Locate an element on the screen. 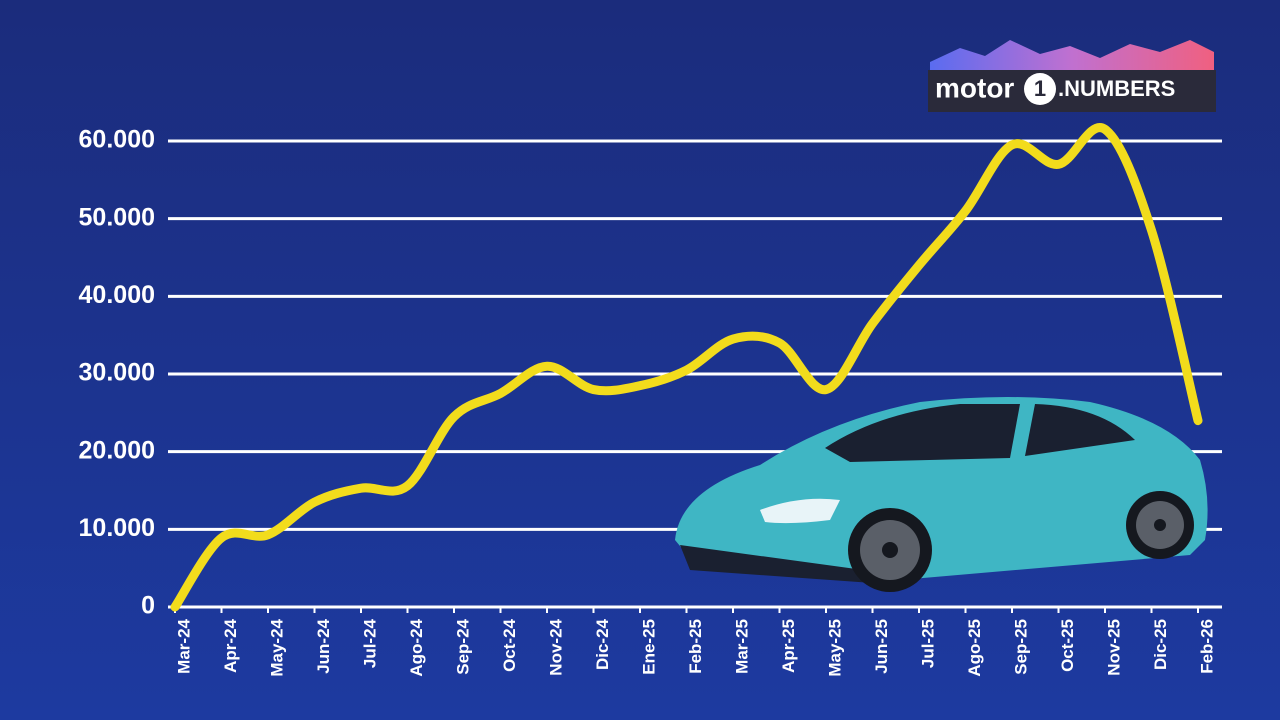  y-tick-label: 0 is located at coordinates (148, 606).